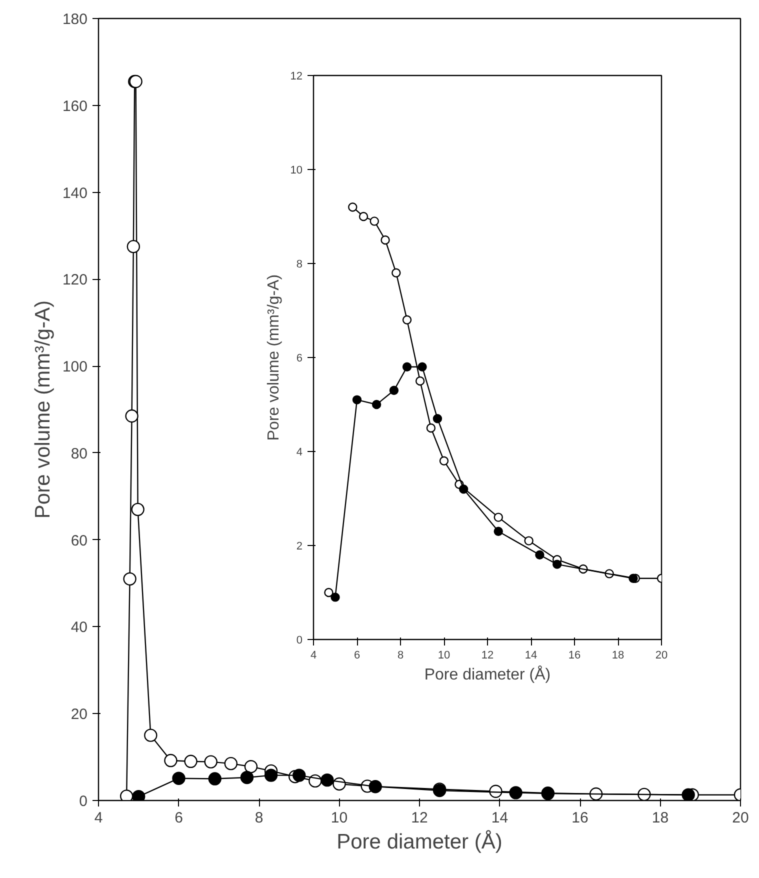  I want to click on y-tick-label: 180, so click(75, 19).